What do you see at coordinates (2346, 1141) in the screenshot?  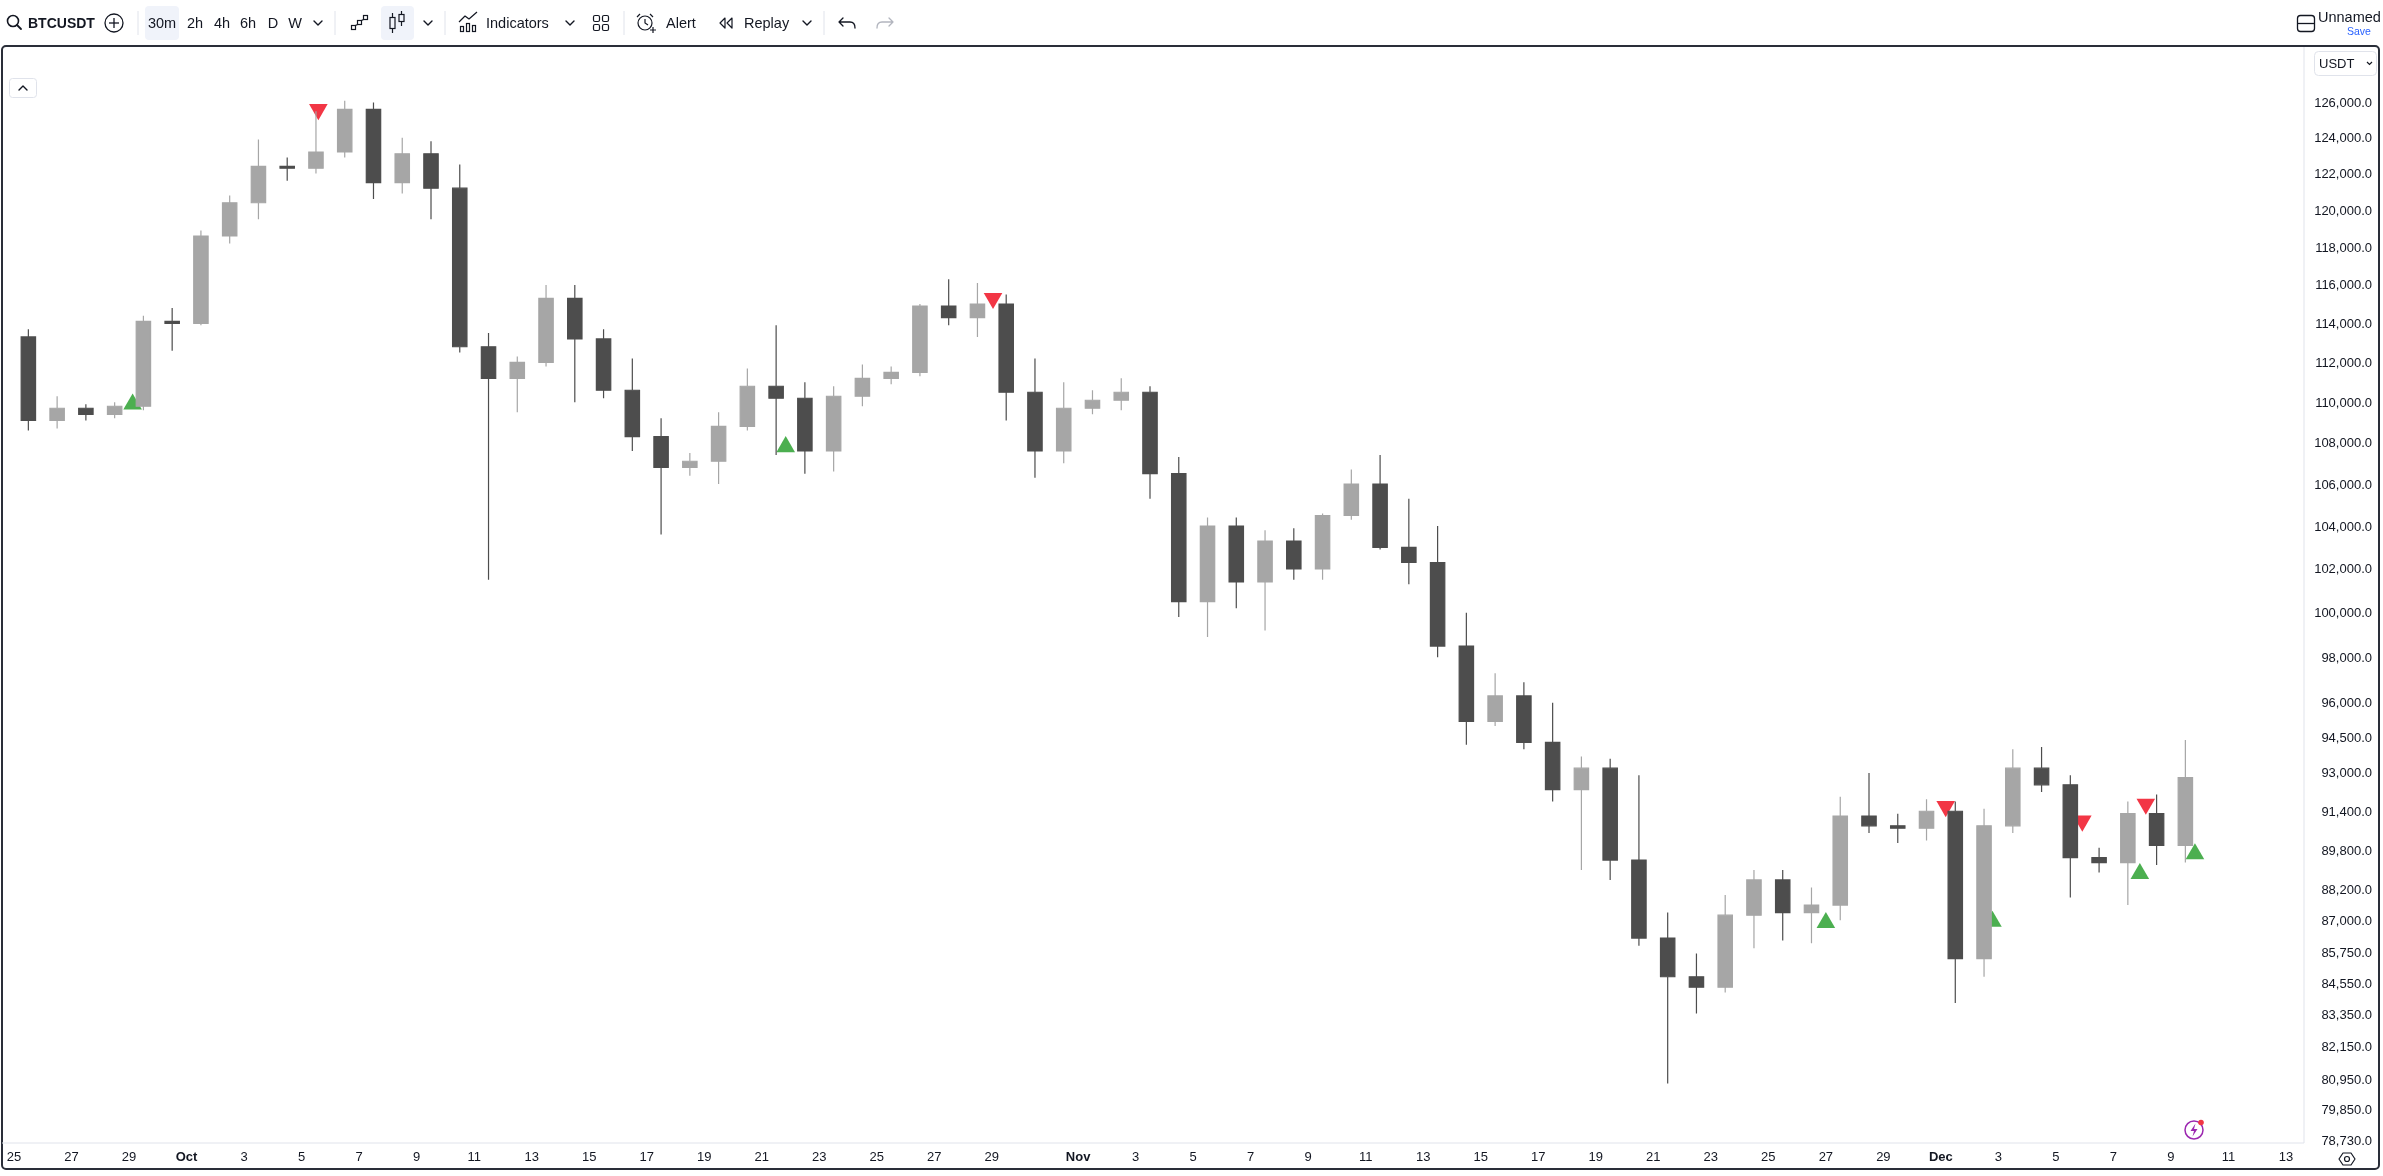 I see `y-tick-label: 78,730.0` at bounding box center [2346, 1141].